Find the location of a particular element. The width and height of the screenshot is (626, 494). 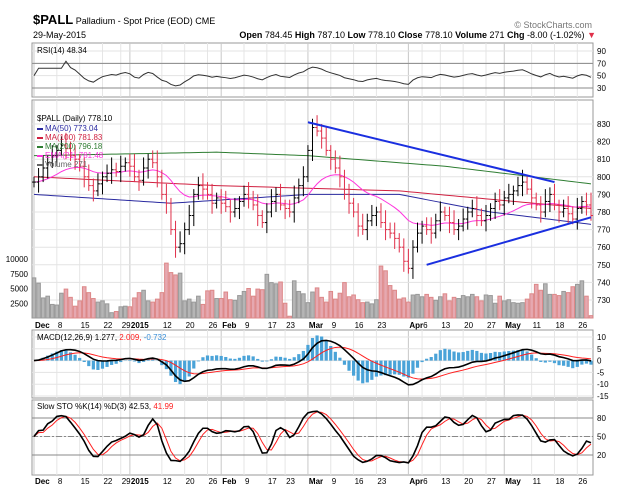

x-tick: 29 is located at coordinates (126, 481).